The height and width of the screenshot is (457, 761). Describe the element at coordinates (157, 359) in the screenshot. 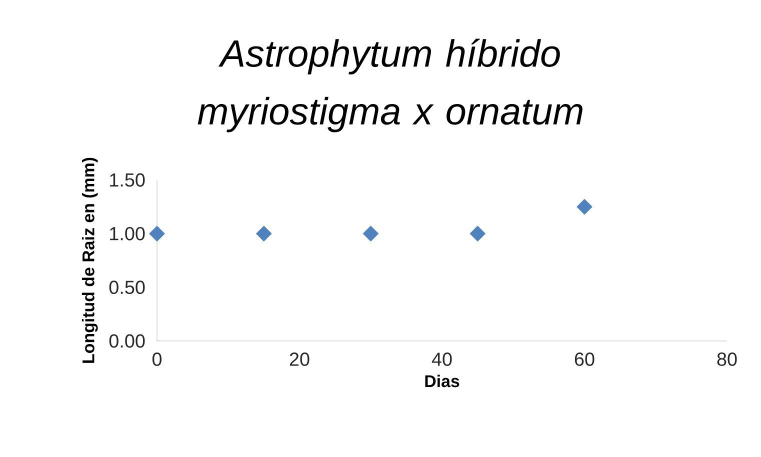

I see `x-tick-label: 0` at that location.